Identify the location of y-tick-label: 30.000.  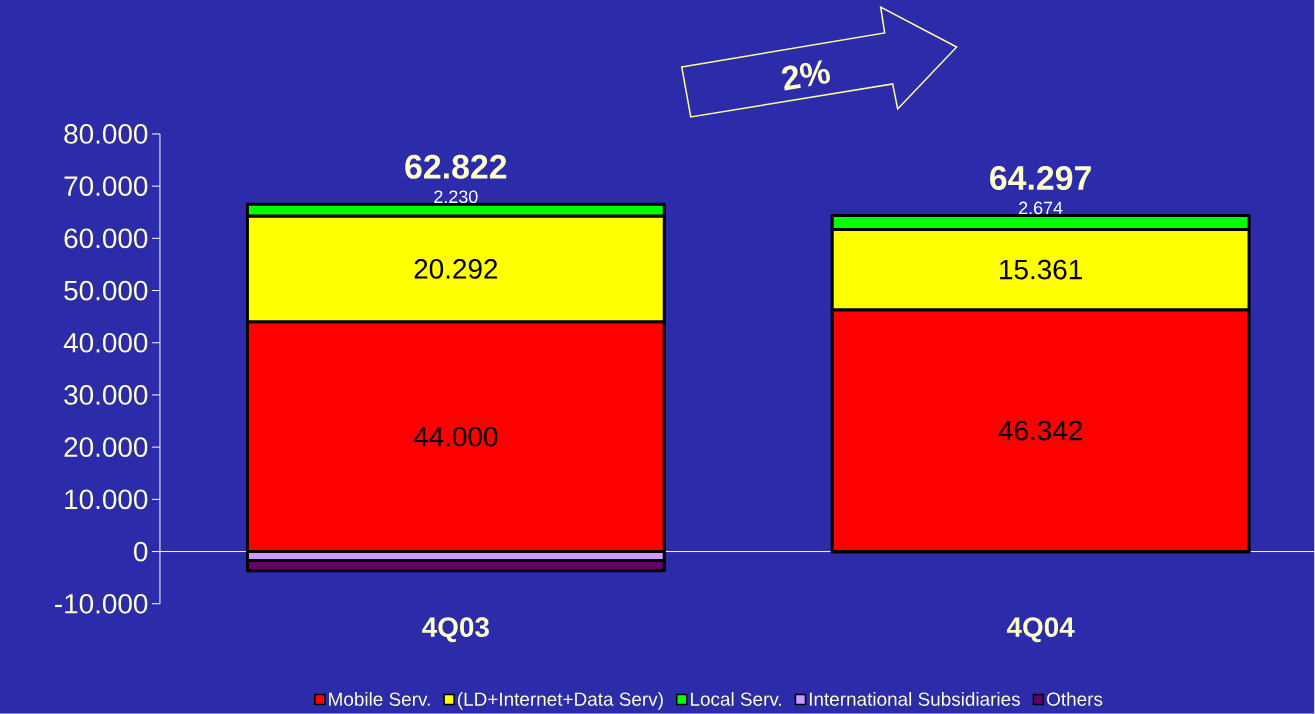
(106, 395).